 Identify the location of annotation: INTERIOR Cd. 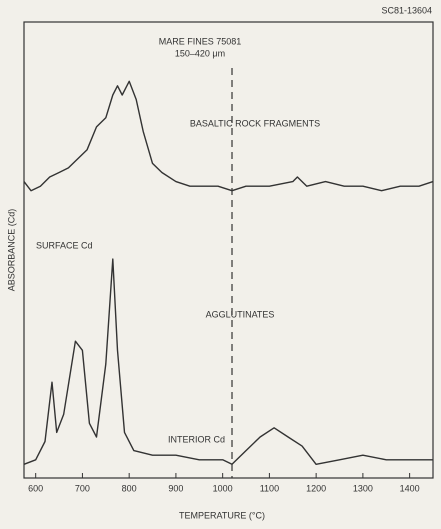
(196, 439).